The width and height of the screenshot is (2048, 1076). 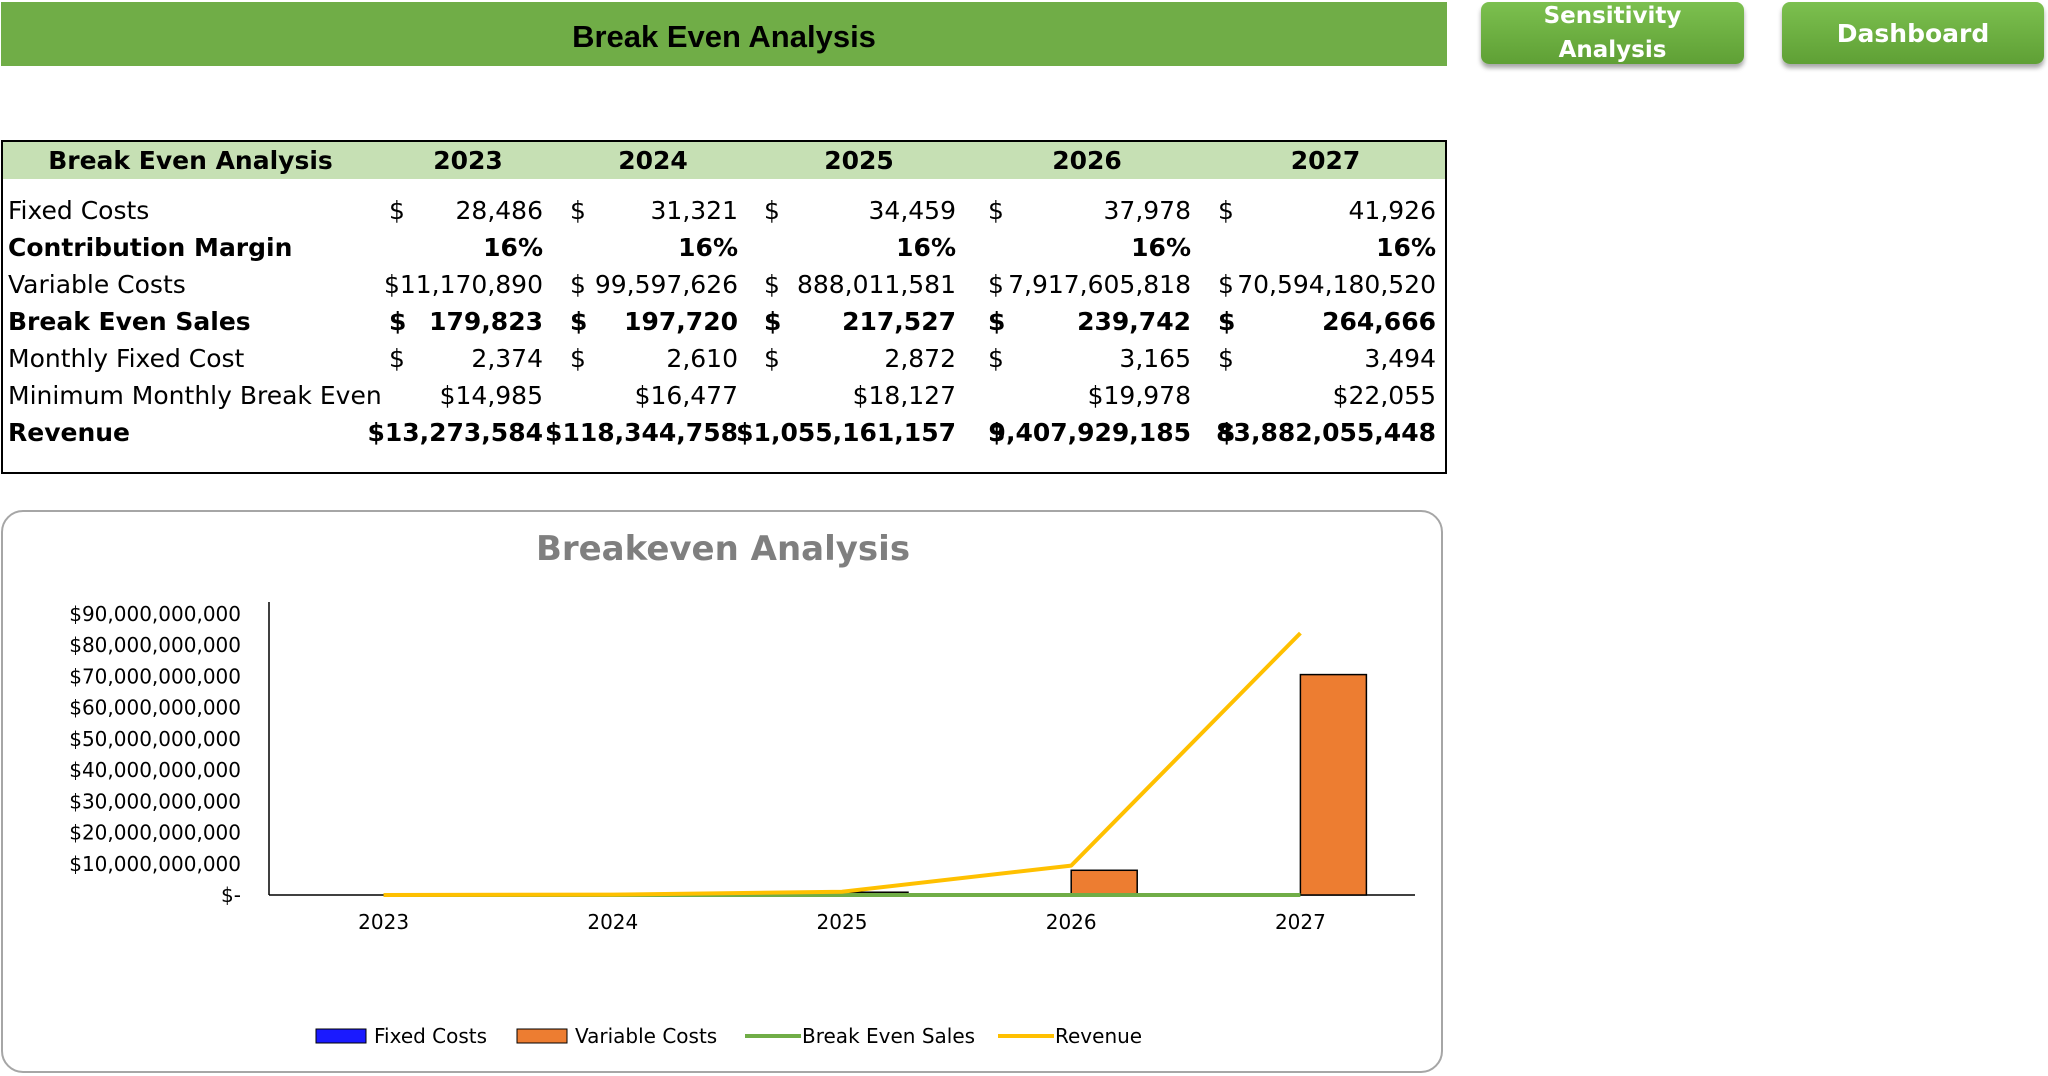 What do you see at coordinates (1071, 922) in the screenshot?
I see `x-tick-label: 2026` at bounding box center [1071, 922].